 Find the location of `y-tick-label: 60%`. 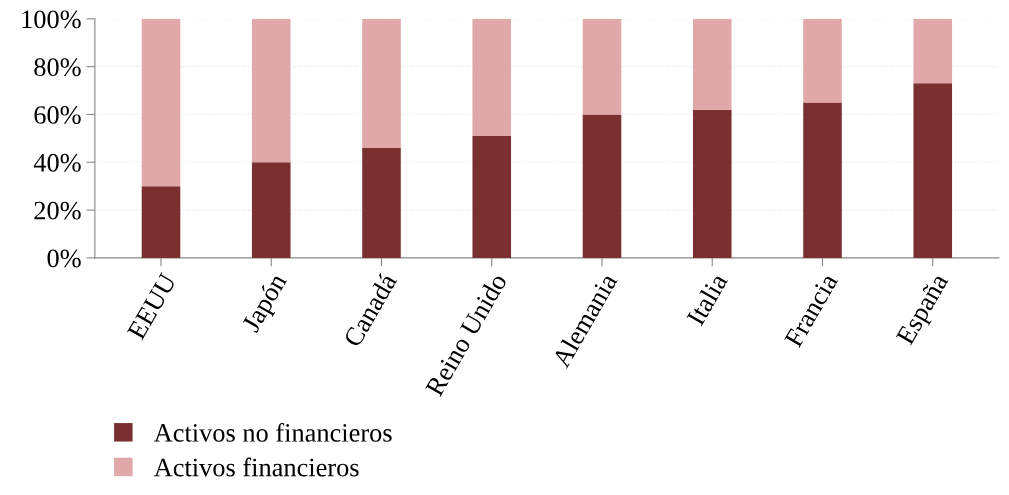

y-tick-label: 60% is located at coordinates (57, 115).